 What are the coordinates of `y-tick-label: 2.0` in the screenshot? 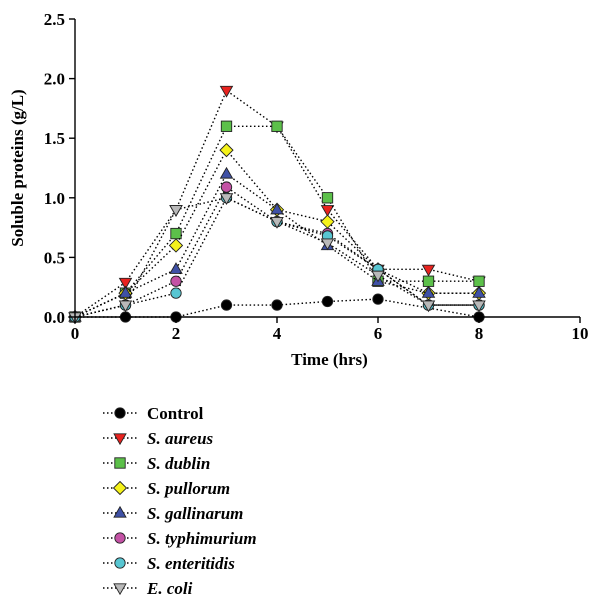 It's located at (54, 79).